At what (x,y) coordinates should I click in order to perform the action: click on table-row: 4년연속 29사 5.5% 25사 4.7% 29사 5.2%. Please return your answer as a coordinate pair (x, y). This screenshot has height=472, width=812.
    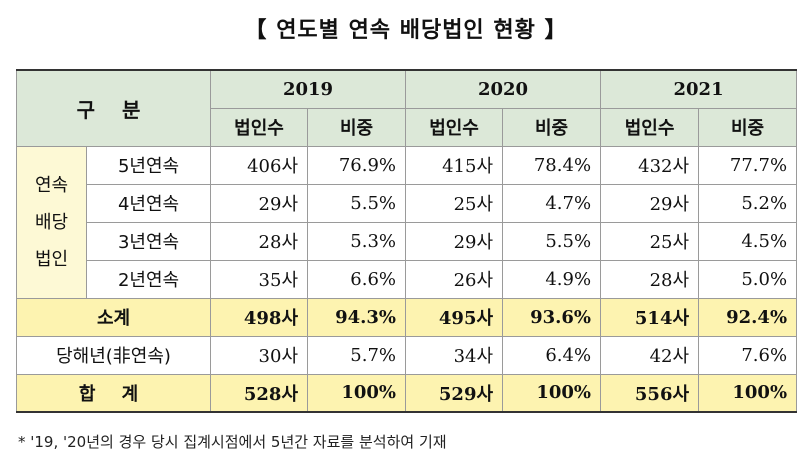
    Looking at the image, I should click on (407, 203).